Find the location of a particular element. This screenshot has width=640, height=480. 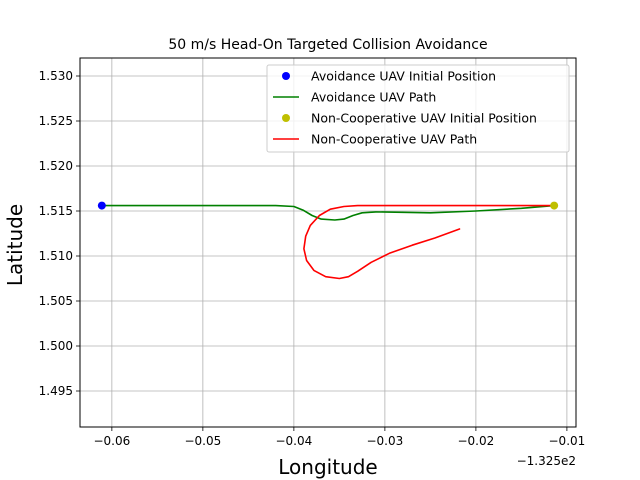

legend-box is located at coordinates (418, 108).